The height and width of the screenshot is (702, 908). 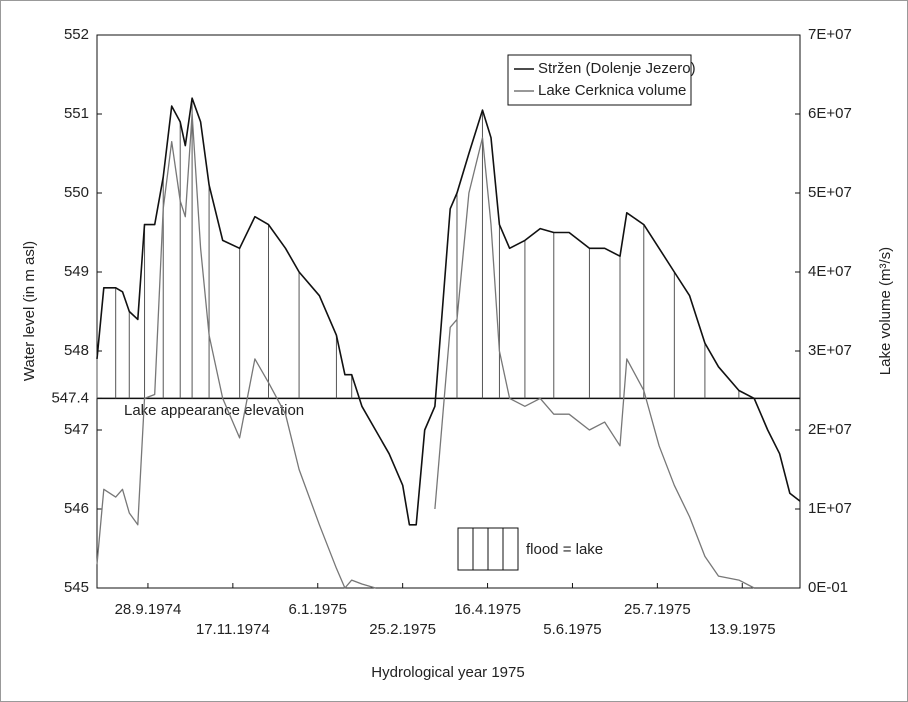 What do you see at coordinates (885, 311) in the screenshot?
I see `y2-axis-title: Lake volume (m³/s)` at bounding box center [885, 311].